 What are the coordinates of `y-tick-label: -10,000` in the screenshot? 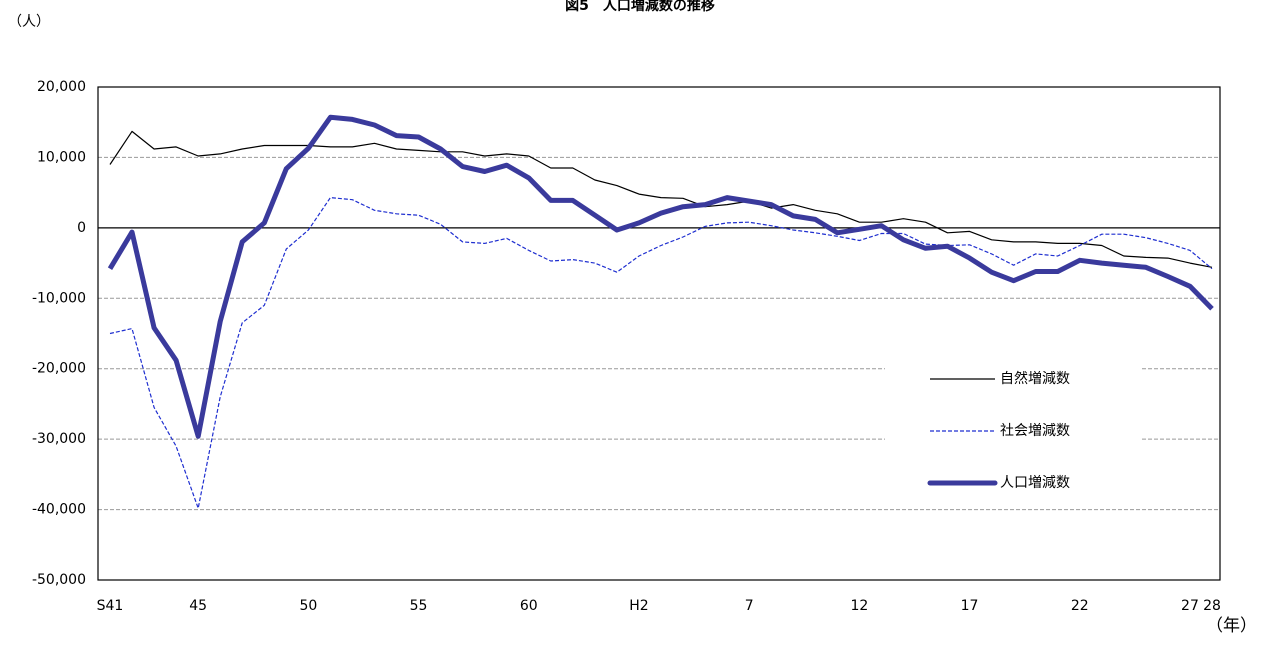 It's located at (59, 298).